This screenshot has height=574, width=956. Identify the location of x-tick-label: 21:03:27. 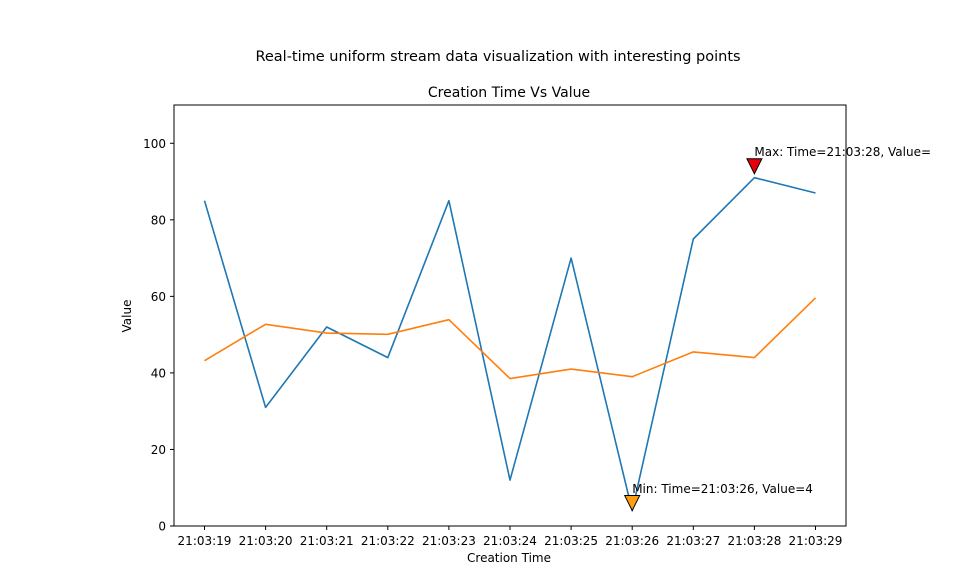
(693, 541).